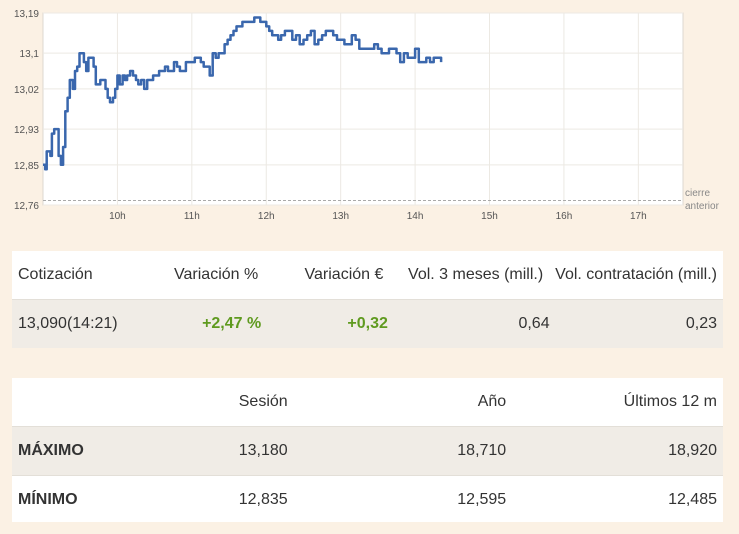 This screenshot has height=534, width=739. I want to click on maximo-session: 13,180, so click(263, 450).